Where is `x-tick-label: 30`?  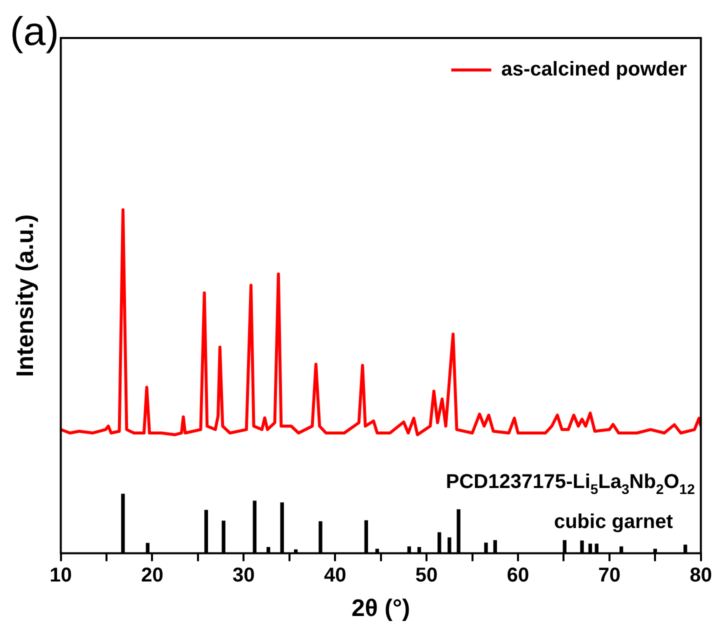 x-tick-label: 30 is located at coordinates (243, 575).